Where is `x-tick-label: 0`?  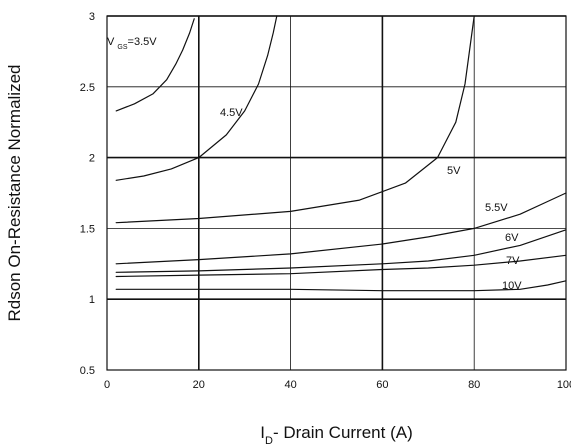
x-tick-label: 0 is located at coordinates (107, 385).